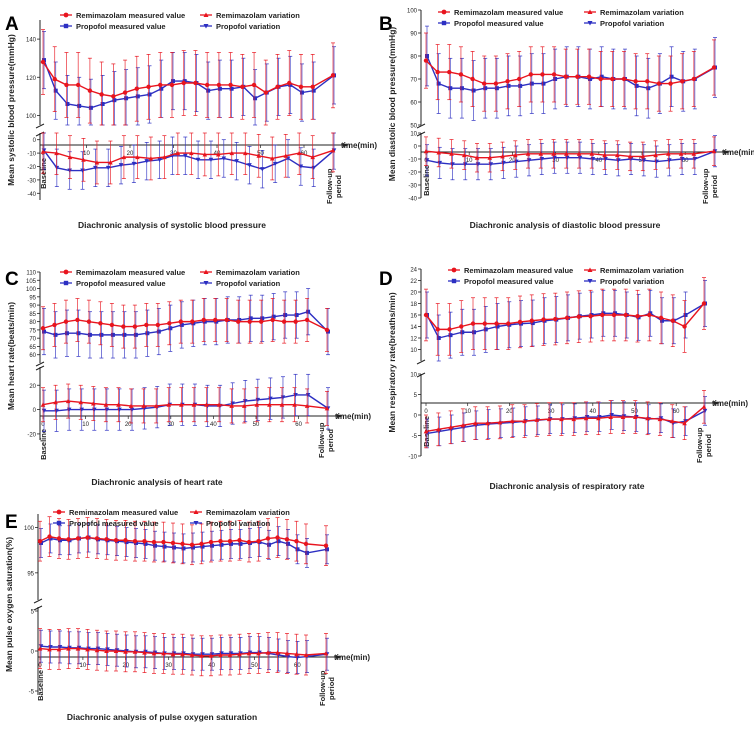  What do you see at coordinates (714, 186) in the screenshot?
I see `follow-up-line2: period` at bounding box center [714, 186].